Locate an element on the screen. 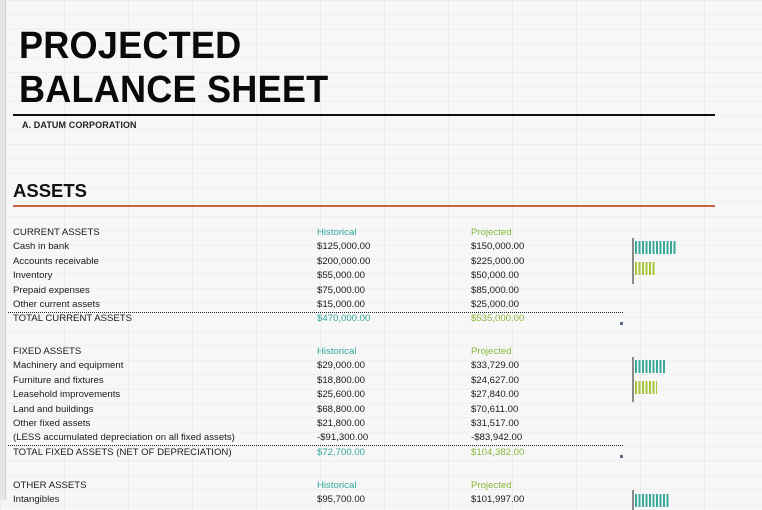 The image size is (762, 510). row-label: Intangibles is located at coordinates (36, 500).